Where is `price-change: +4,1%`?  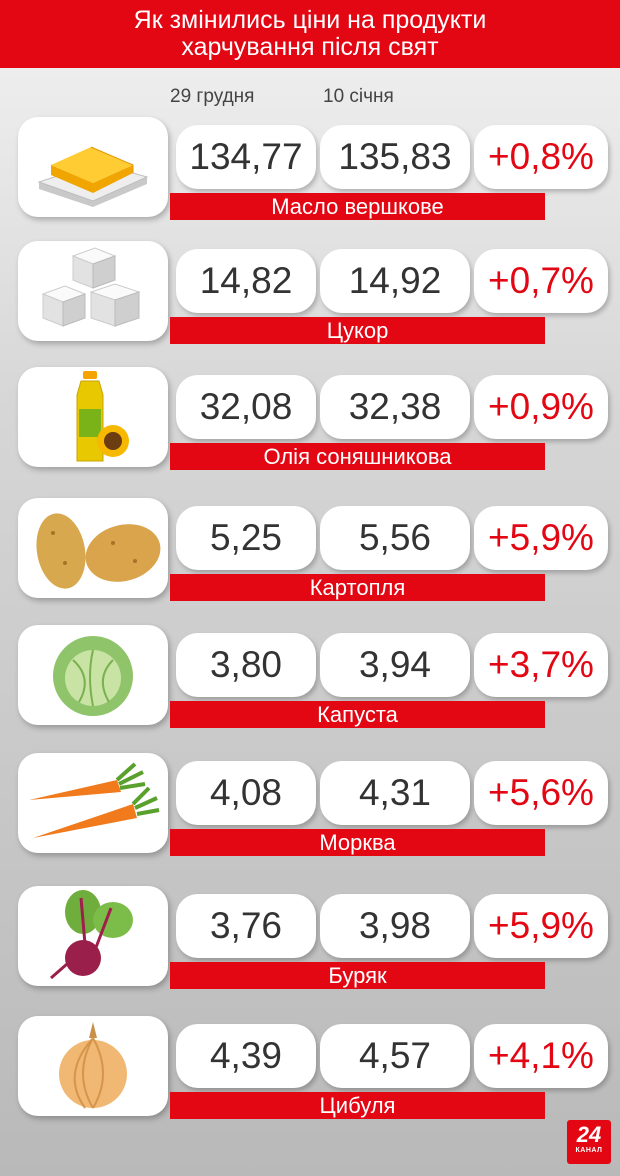
price-change: +4,1% is located at coordinates (541, 1056).